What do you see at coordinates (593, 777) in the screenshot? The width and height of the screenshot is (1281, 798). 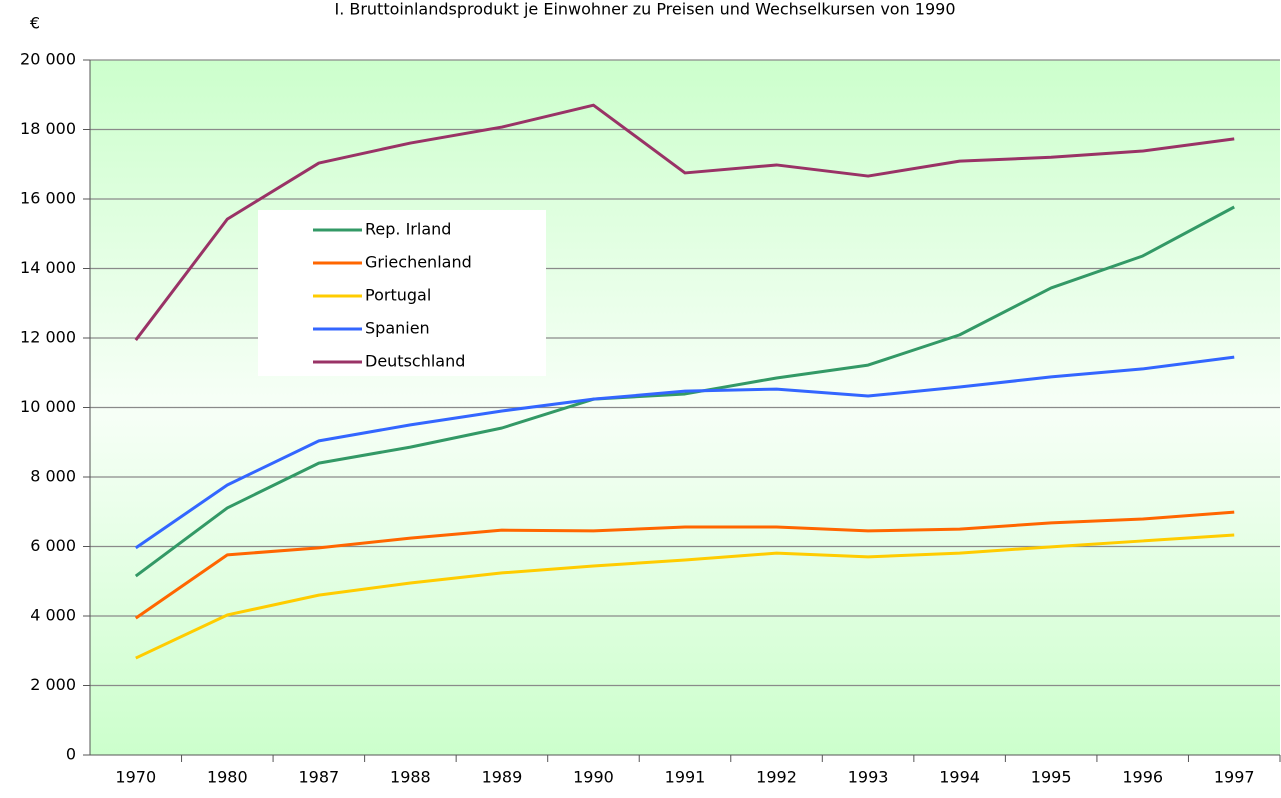 I see `x-tick-label: 1990` at bounding box center [593, 777].